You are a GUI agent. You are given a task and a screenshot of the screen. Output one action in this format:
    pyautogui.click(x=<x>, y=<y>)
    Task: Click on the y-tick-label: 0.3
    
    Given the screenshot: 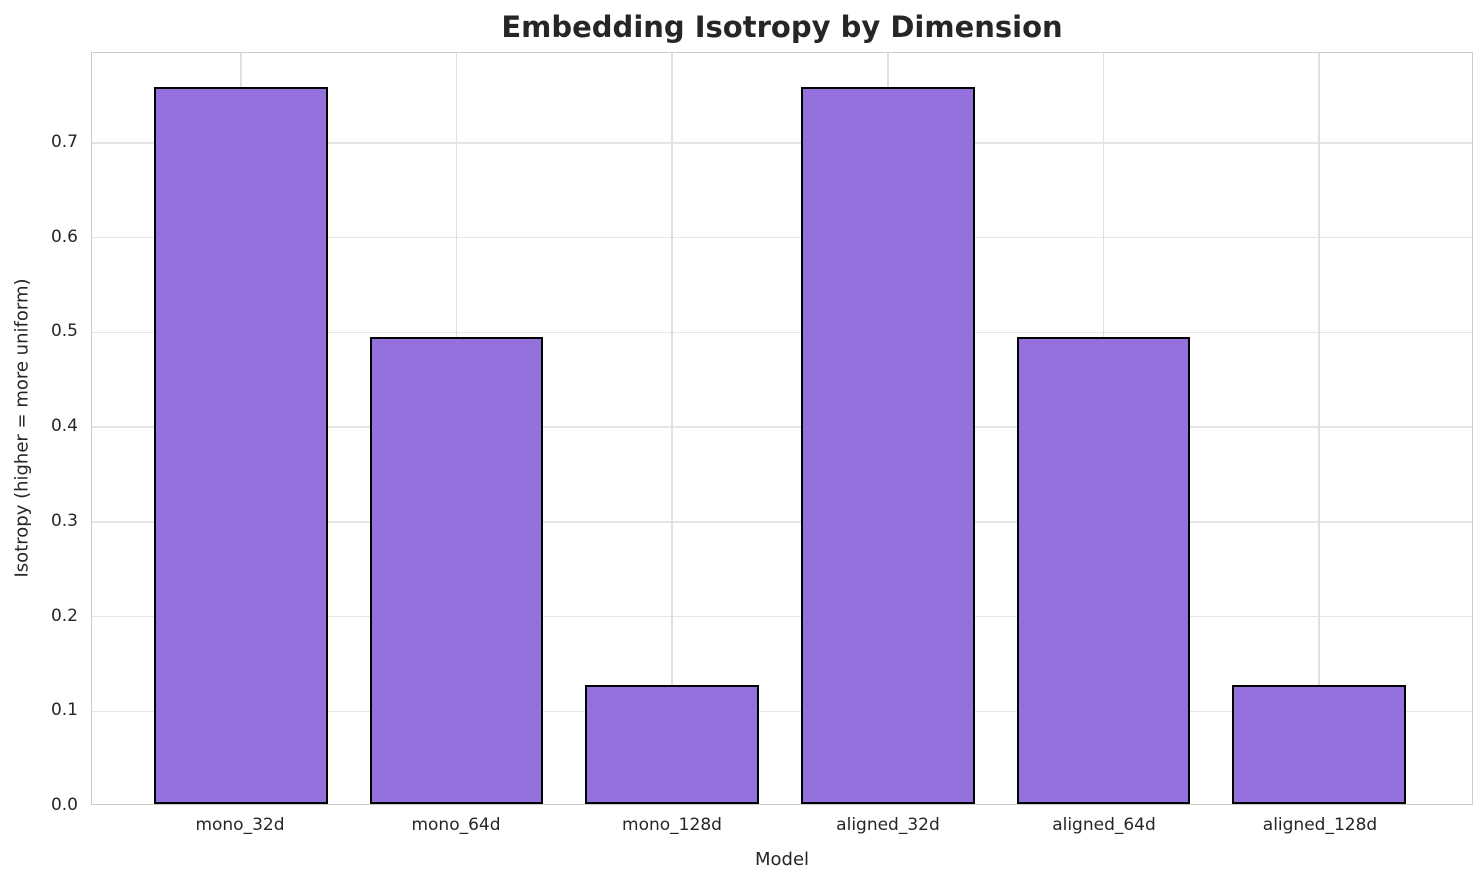 What is the action you would take?
    pyautogui.click(x=64, y=520)
    